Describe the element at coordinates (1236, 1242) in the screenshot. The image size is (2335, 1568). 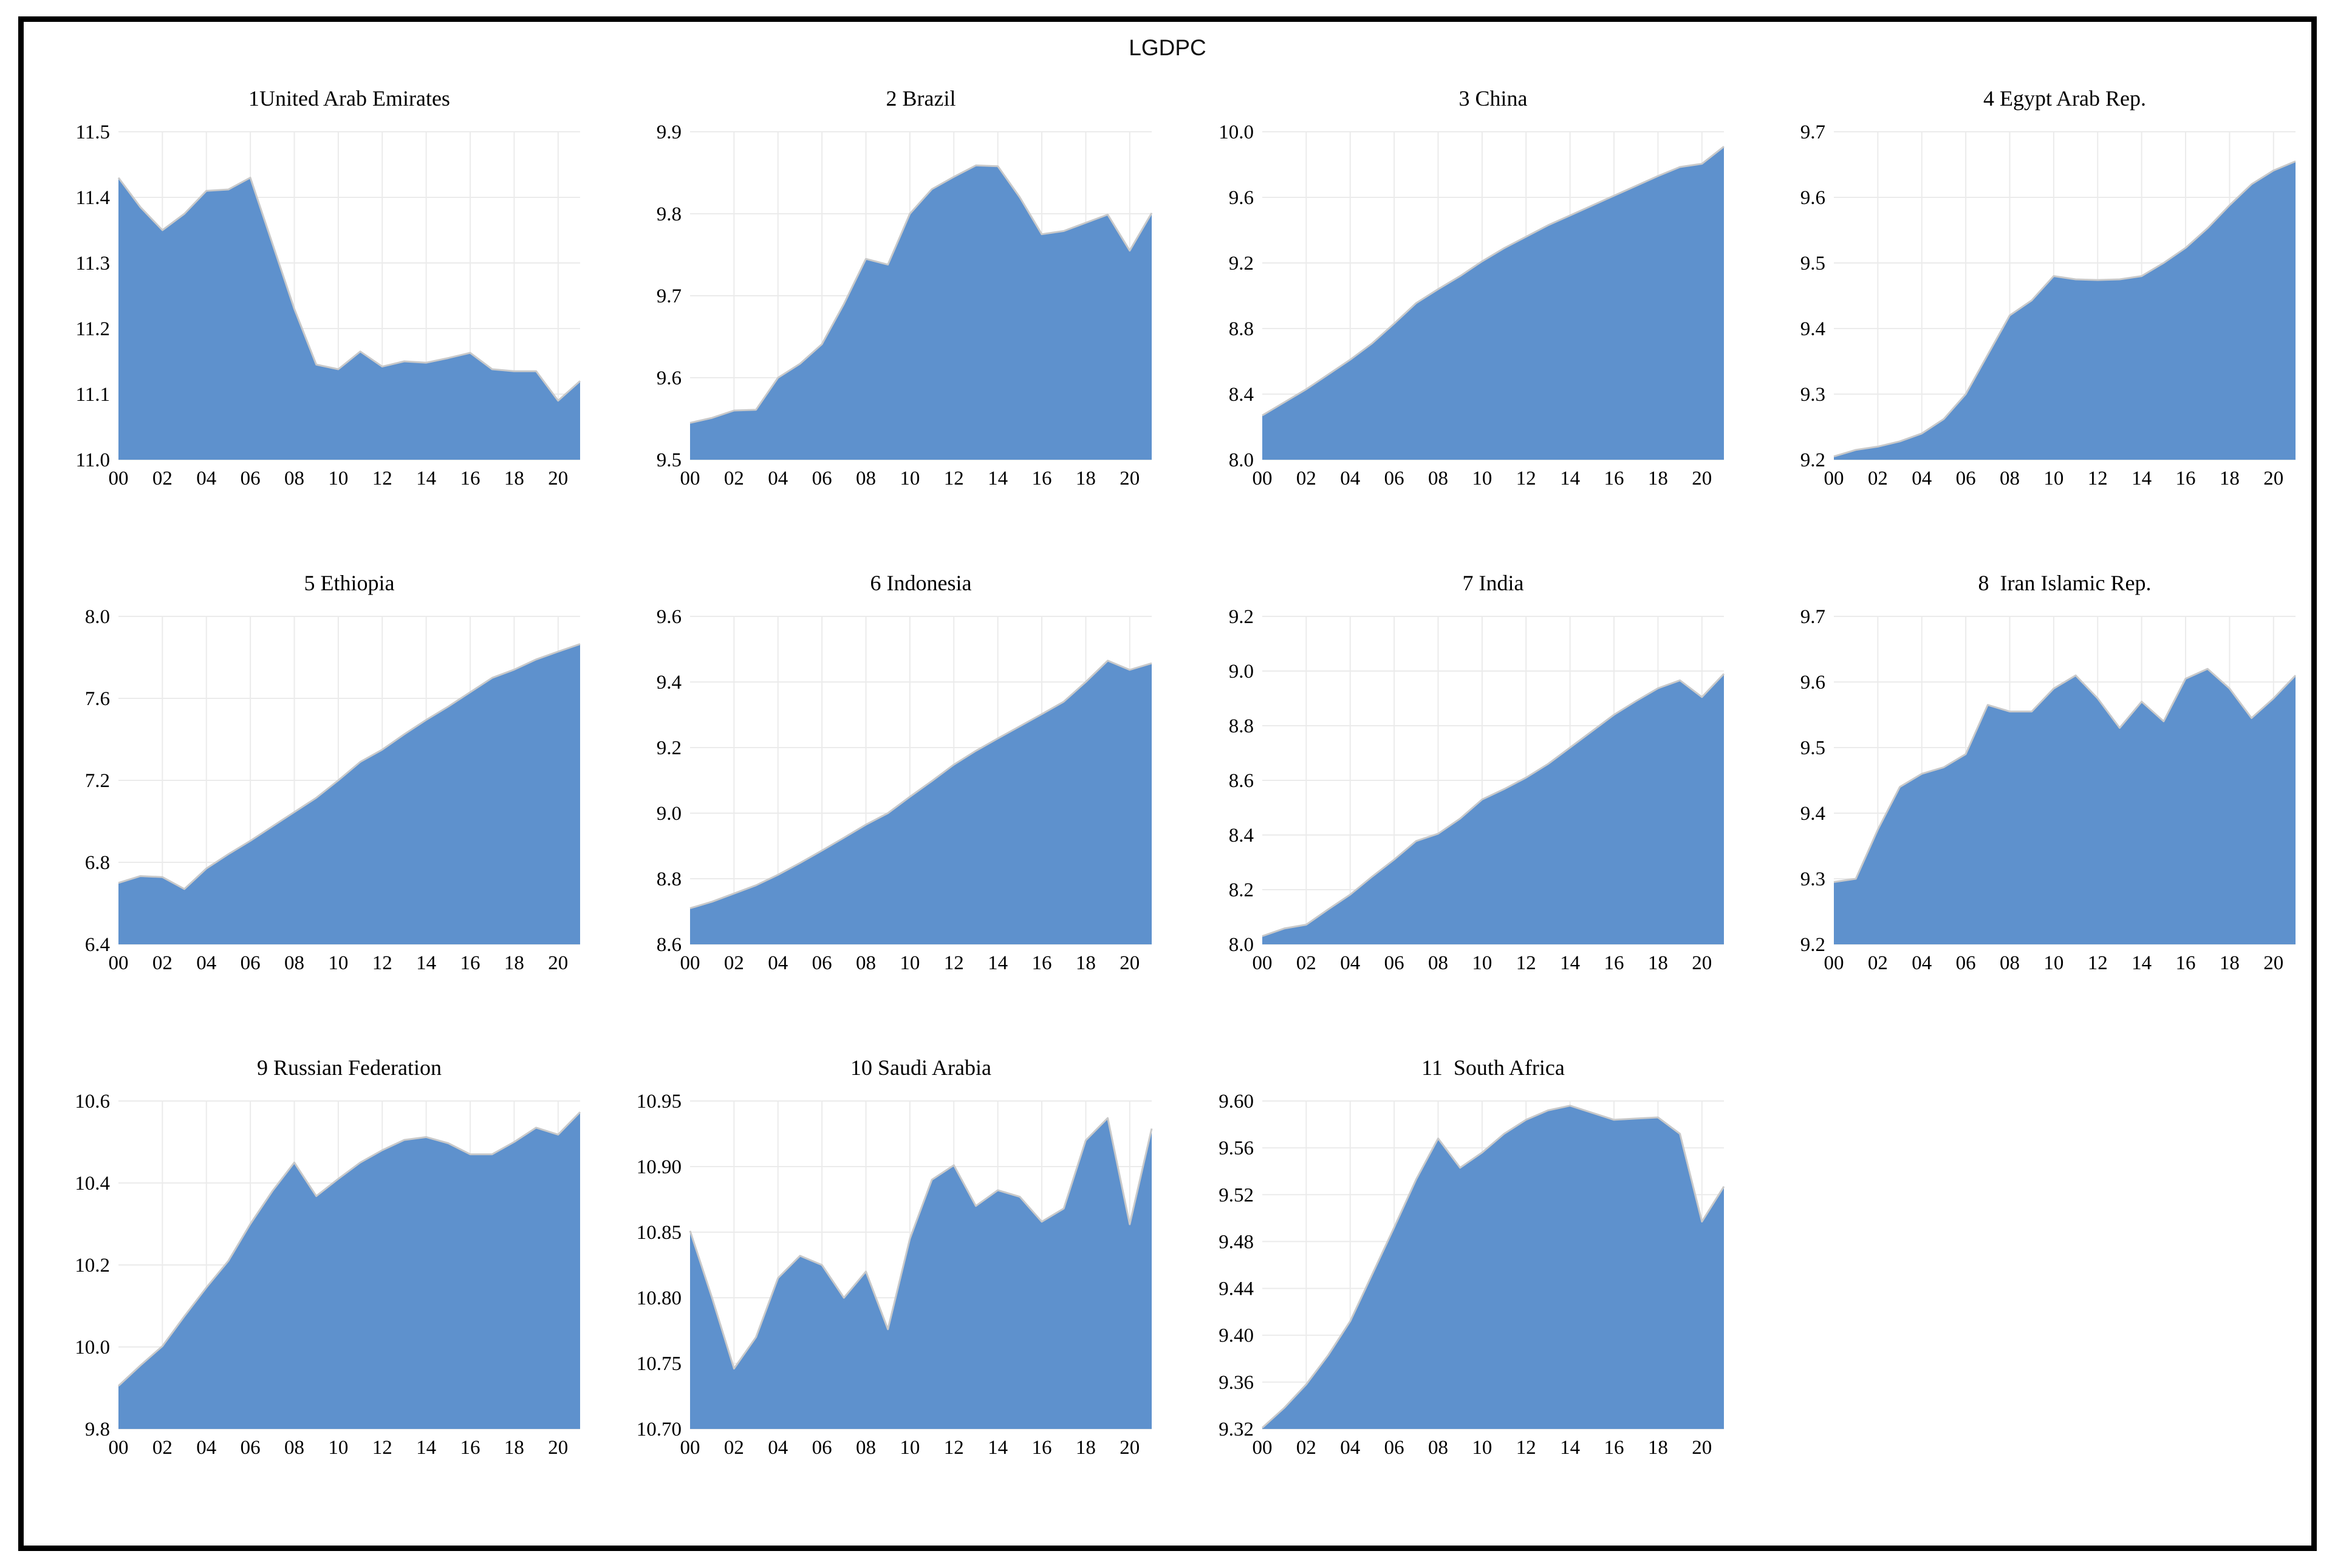
I see `y-tick-label: 9.48` at that location.